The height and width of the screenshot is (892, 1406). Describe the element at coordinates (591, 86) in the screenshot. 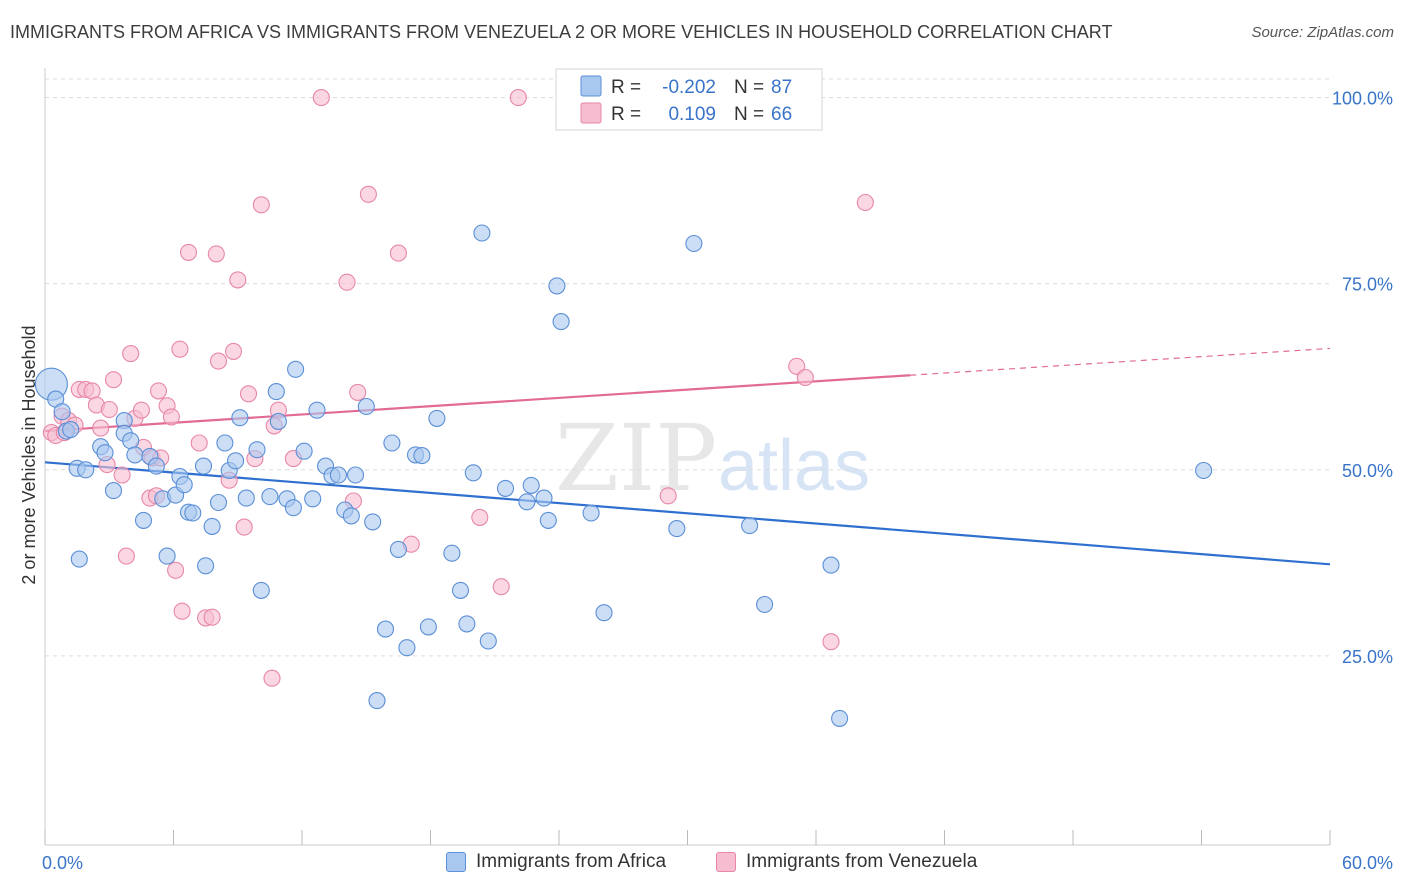

I see `stats-legend-swatch-africa` at that location.